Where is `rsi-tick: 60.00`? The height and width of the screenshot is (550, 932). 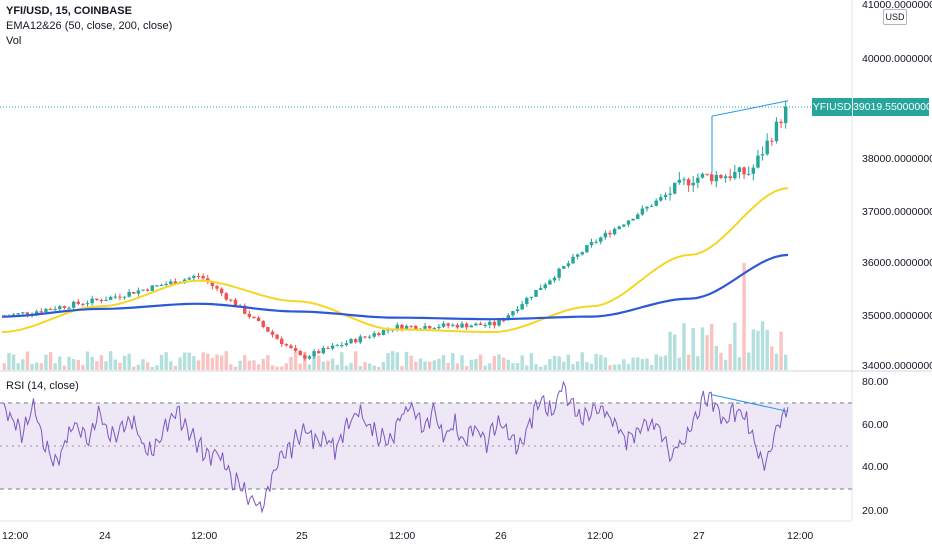
rsi-tick: 60.00 is located at coordinates (875, 425).